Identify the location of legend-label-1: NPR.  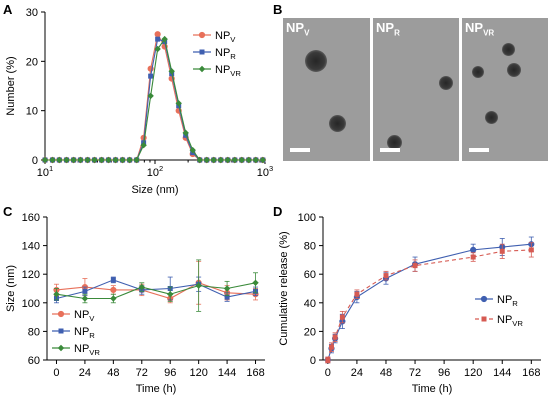
(84, 333).